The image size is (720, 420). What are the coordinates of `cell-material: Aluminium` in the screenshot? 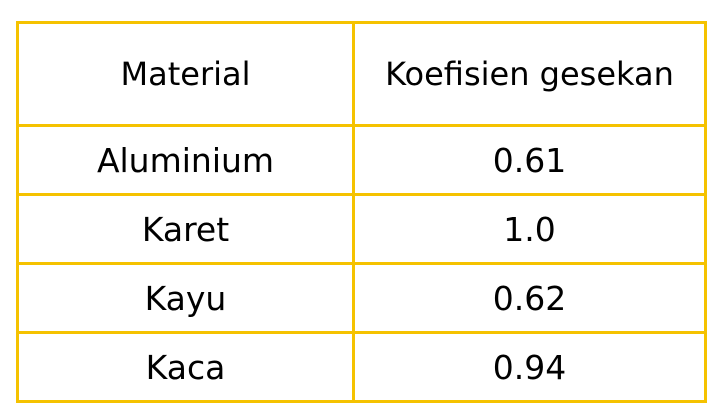 It's located at (185, 160).